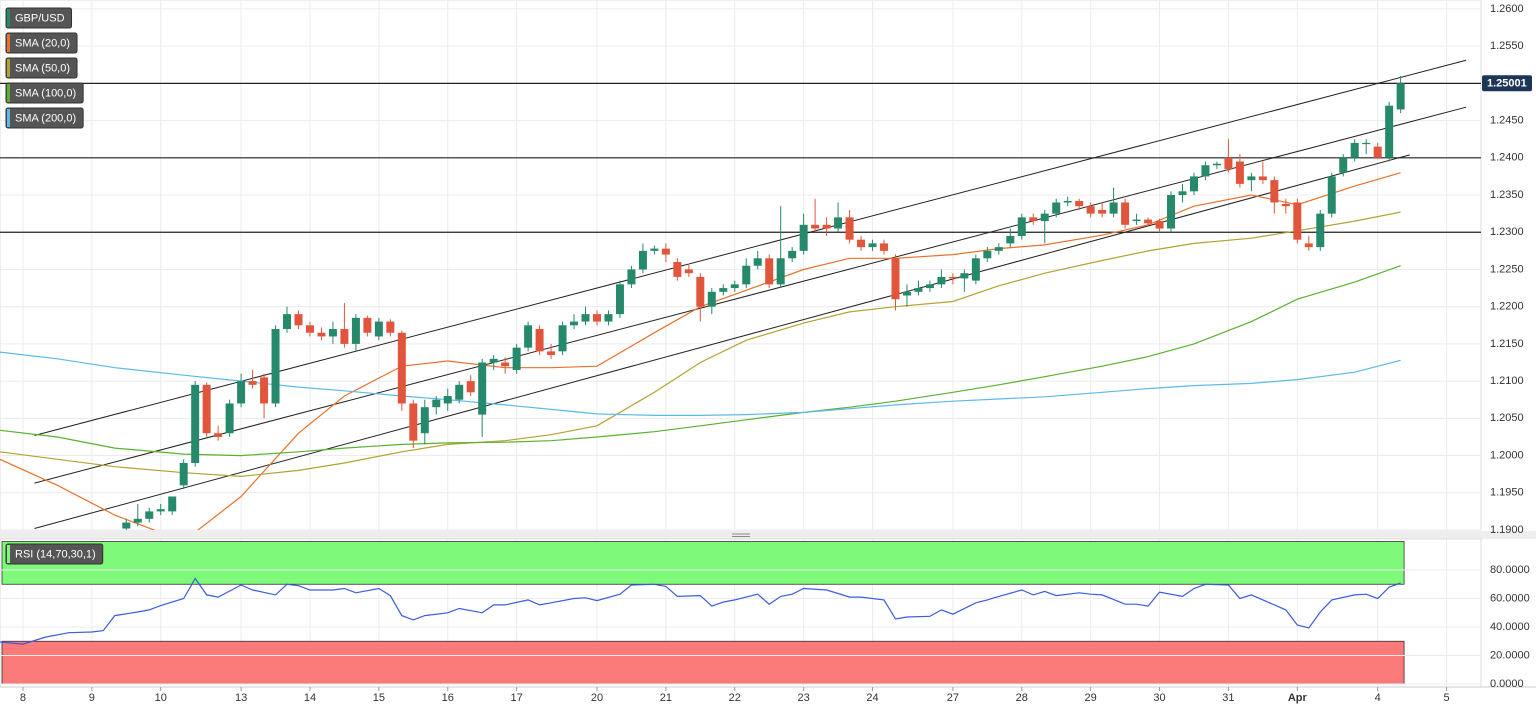 This screenshot has height=718, width=1536. What do you see at coordinates (310, 698) in the screenshot?
I see `x-tick-label: 14` at bounding box center [310, 698].